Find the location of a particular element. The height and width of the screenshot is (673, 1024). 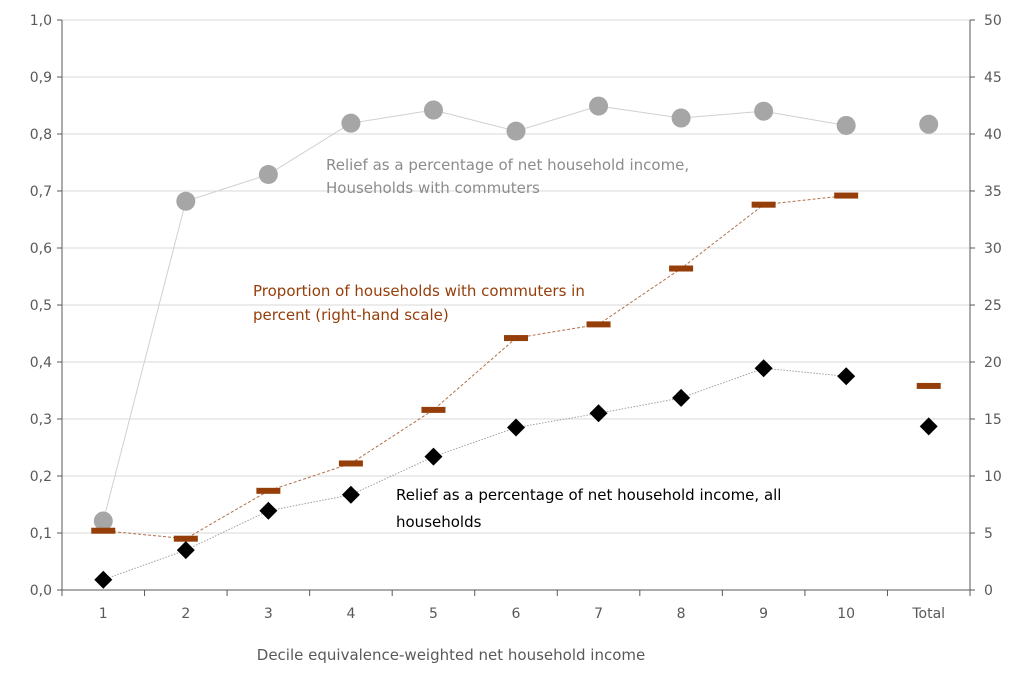

y-right-tick-label: 25 is located at coordinates (993, 306).